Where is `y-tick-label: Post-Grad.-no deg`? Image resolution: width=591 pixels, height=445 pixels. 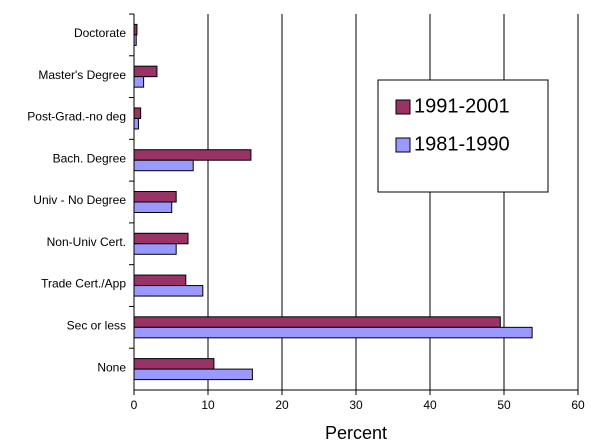
y-tick-label: Post-Grad.-no deg is located at coordinates (76, 117).